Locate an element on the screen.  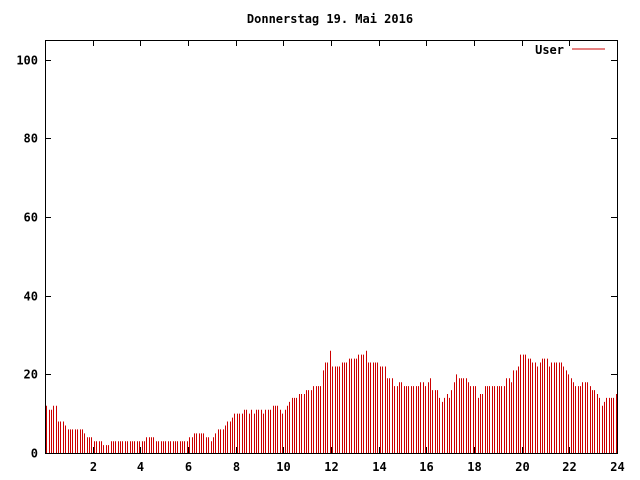
y-tick-label: 0 is located at coordinates (34, 454).